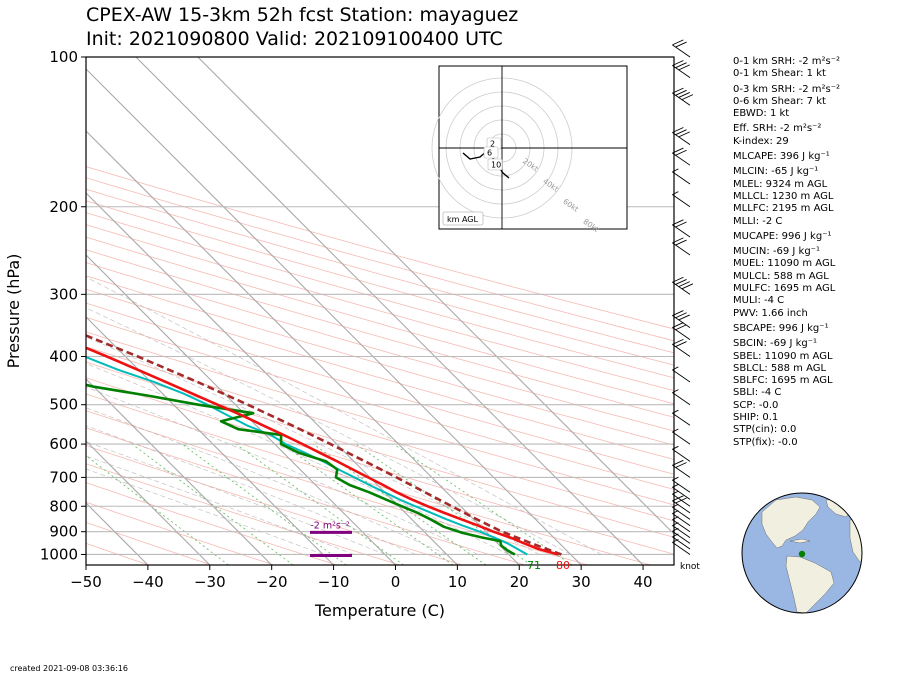 The height and width of the screenshot is (675, 906). What do you see at coordinates (786, 89) in the screenshot?
I see `stat-row: 0-3 km SRH: -2 m²s⁻²` at bounding box center [786, 89].